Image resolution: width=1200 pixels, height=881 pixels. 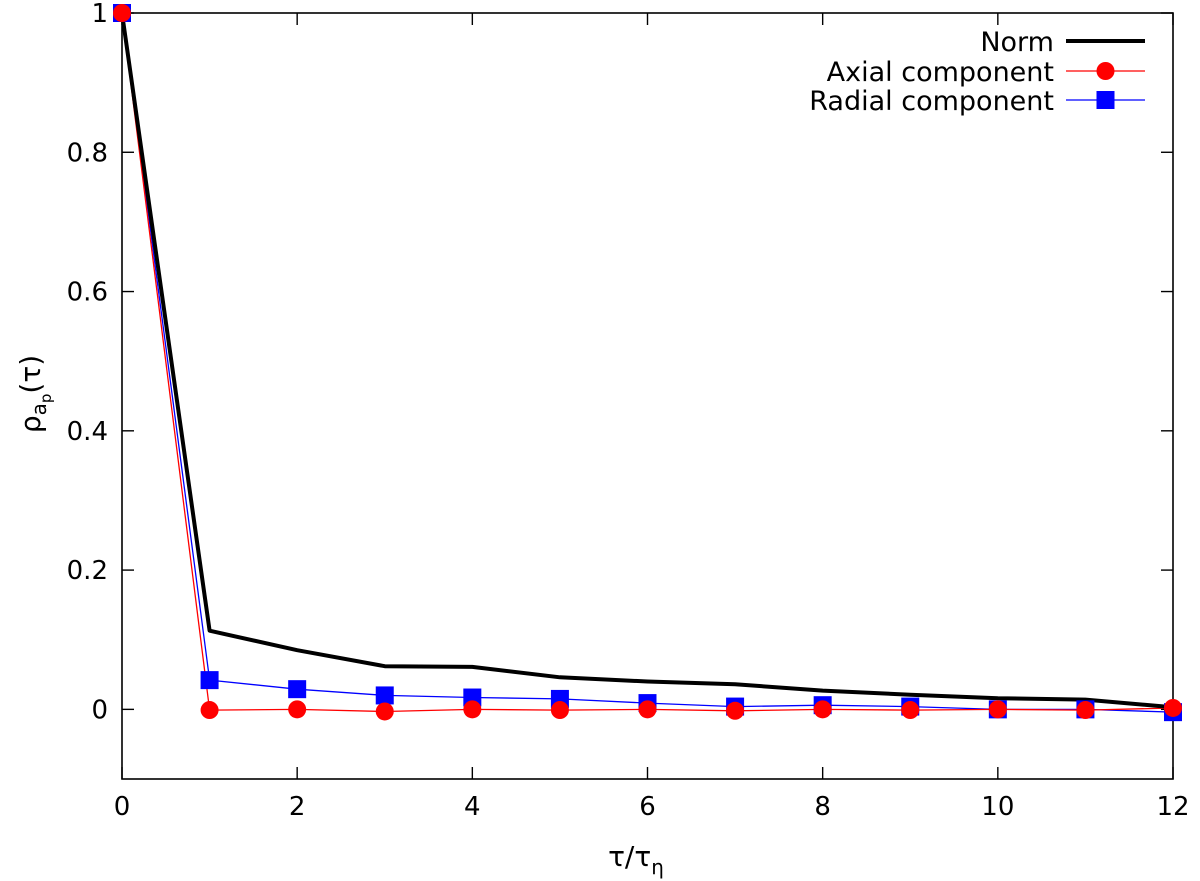 I want to click on x-tick-label: 8, so click(x=822, y=807).